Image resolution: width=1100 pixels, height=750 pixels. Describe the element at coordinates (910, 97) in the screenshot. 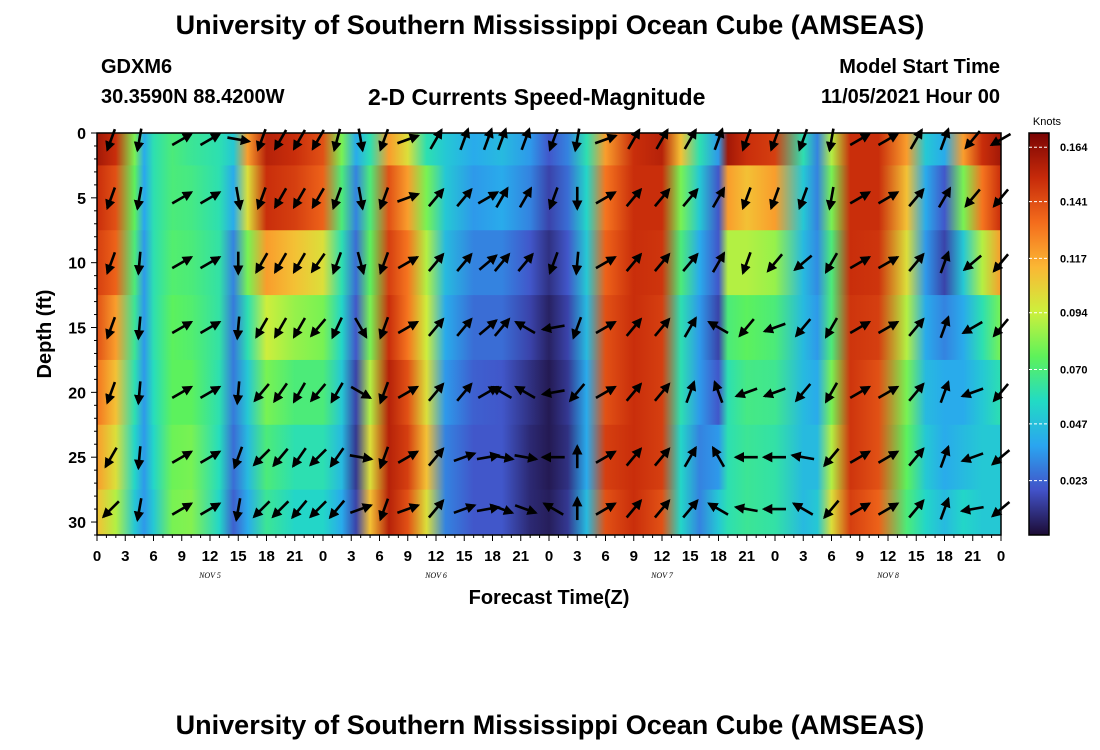

I see `model-start-value: 11/05/2021 Hour 00` at that location.